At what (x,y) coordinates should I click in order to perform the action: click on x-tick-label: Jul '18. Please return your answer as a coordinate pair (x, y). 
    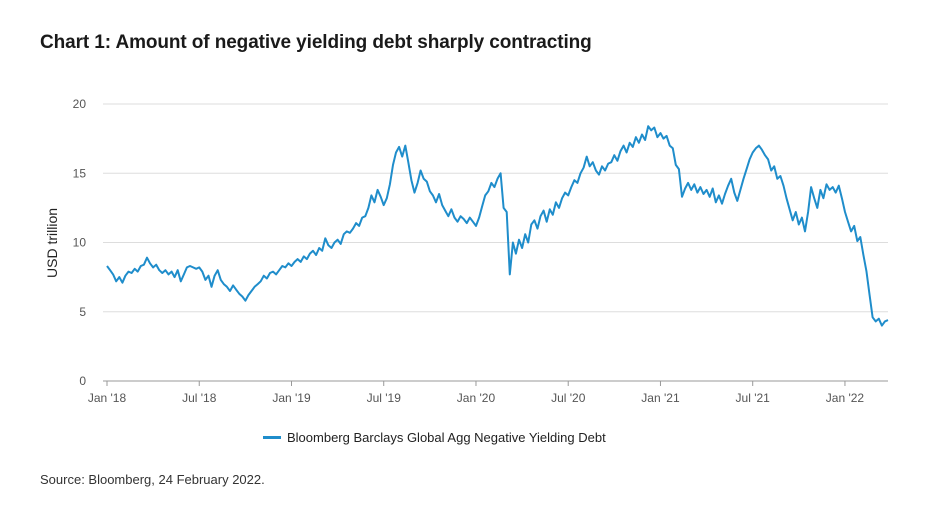
    Looking at the image, I should click on (199, 398).